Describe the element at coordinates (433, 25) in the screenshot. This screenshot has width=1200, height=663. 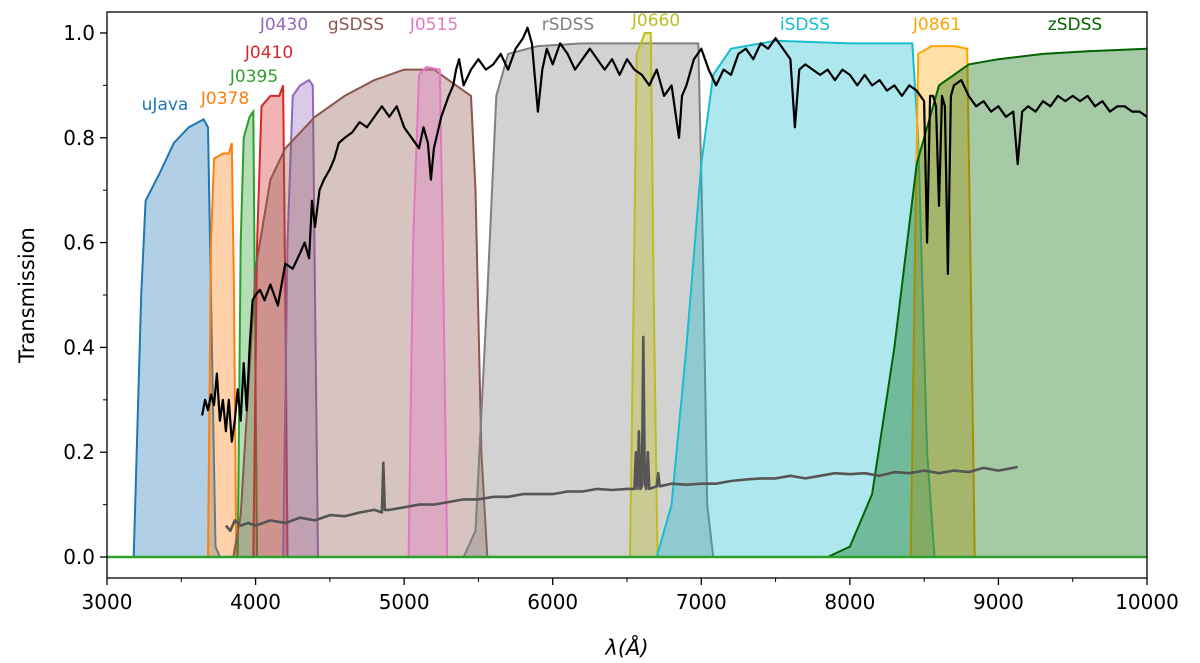
I see `filter-label-j0515: J0515` at that location.